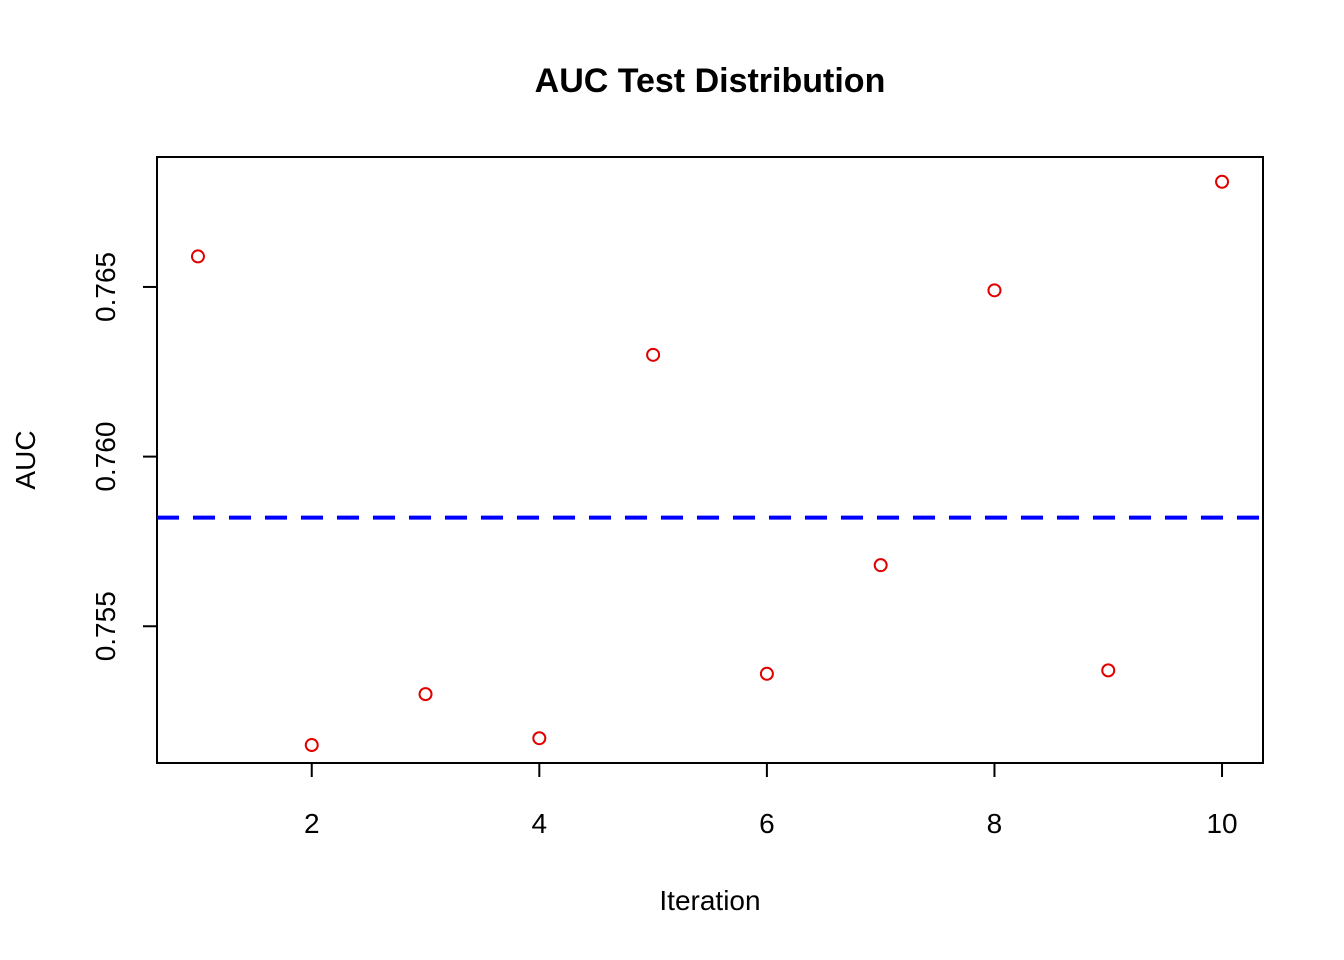 The height and width of the screenshot is (960, 1344). What do you see at coordinates (709, 900) in the screenshot?
I see `x-axis-label: Iteration` at bounding box center [709, 900].